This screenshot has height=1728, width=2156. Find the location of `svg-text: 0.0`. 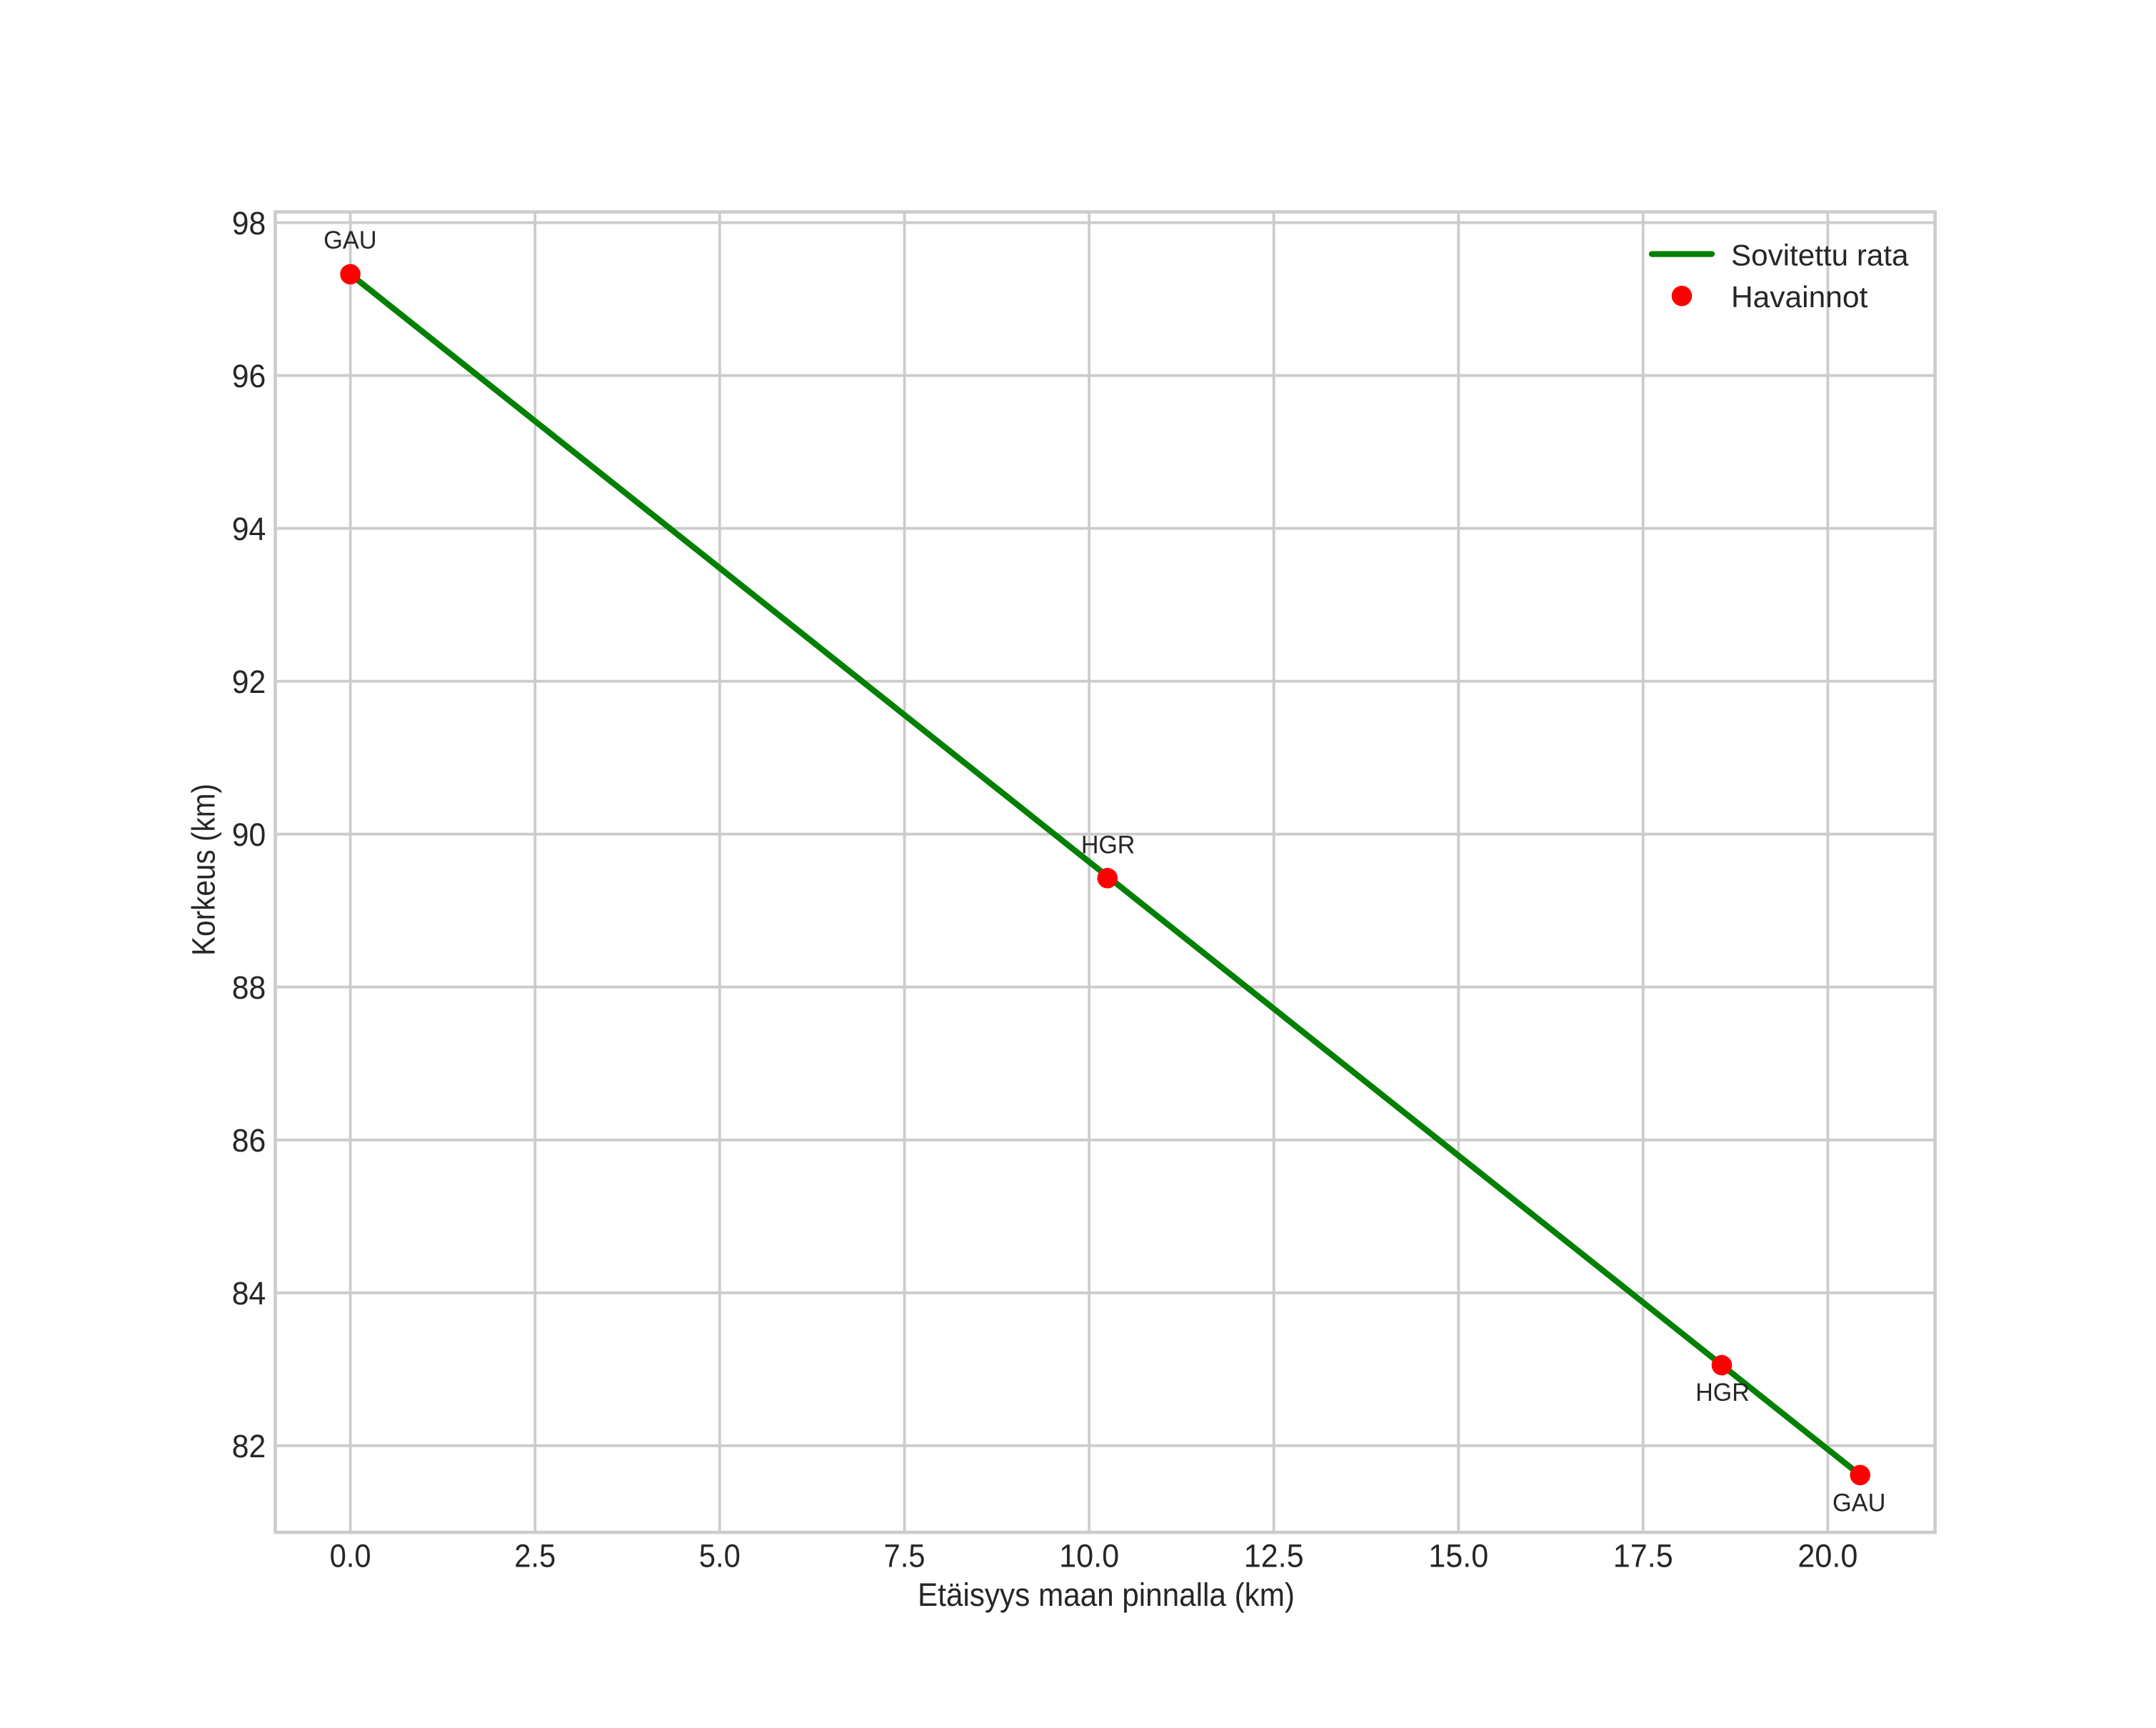

svg-text: 0.0 is located at coordinates (351, 1555).